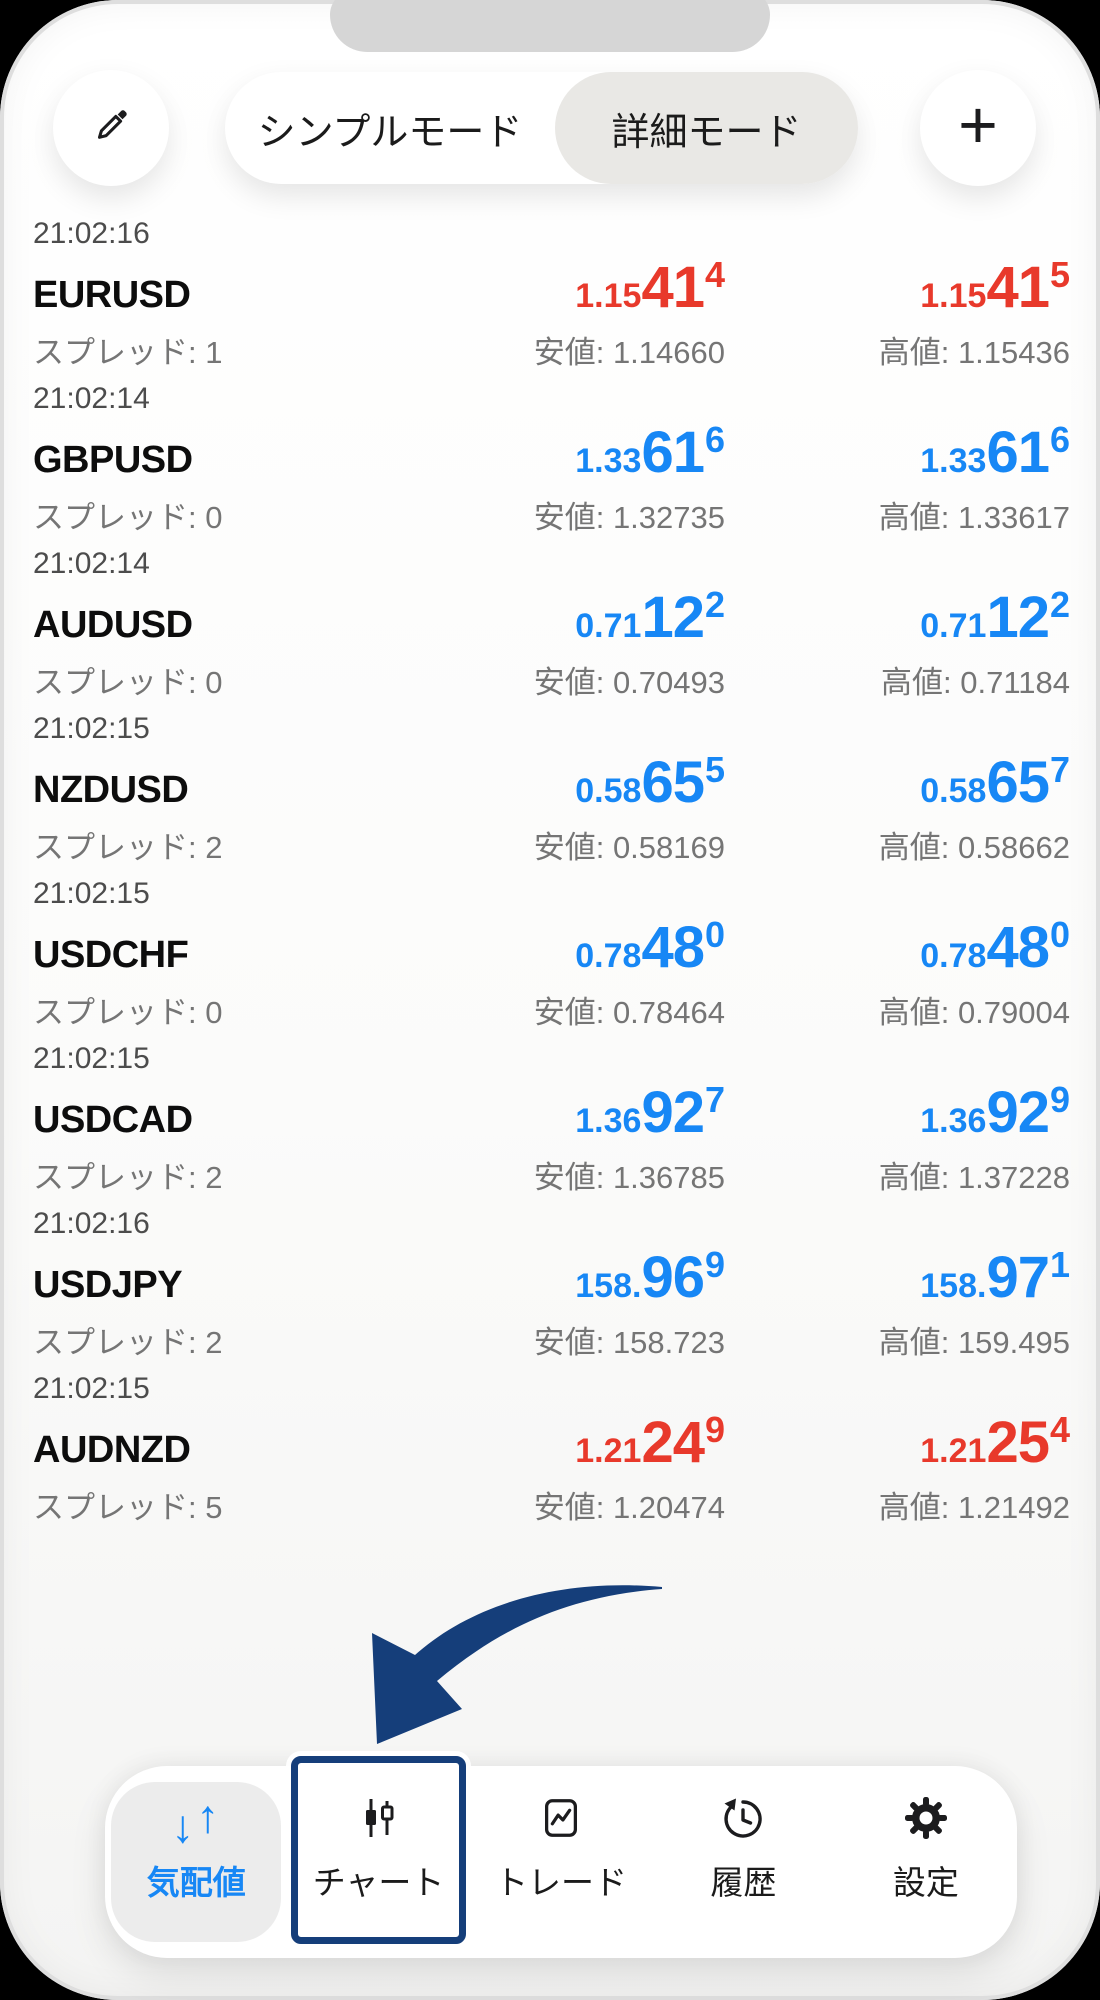 Image resolution: width=1100 pixels, height=2000 pixels. Describe the element at coordinates (953, 1286) in the screenshot. I see `ask-price-main: 158.` at that location.